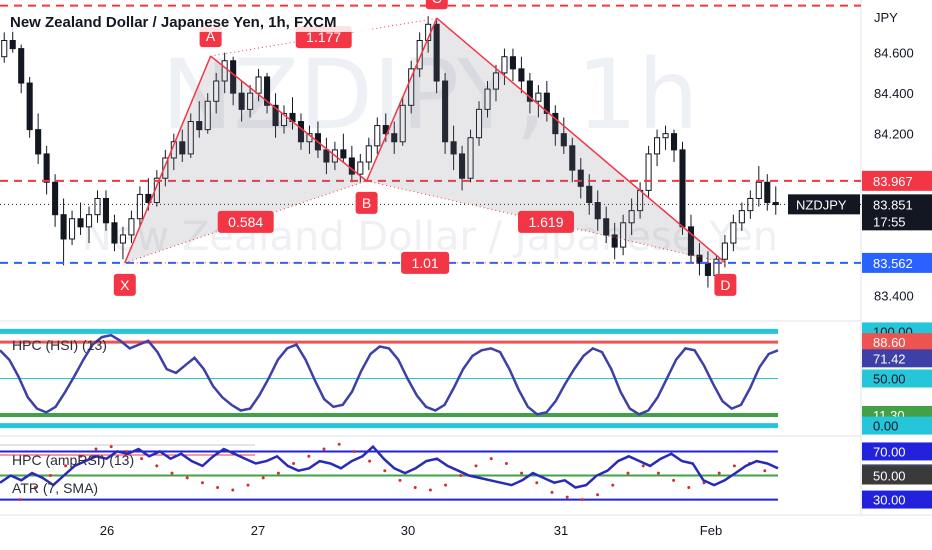  What do you see at coordinates (897, 212) in the screenshot?
I see `last-price-box` at bounding box center [897, 212].